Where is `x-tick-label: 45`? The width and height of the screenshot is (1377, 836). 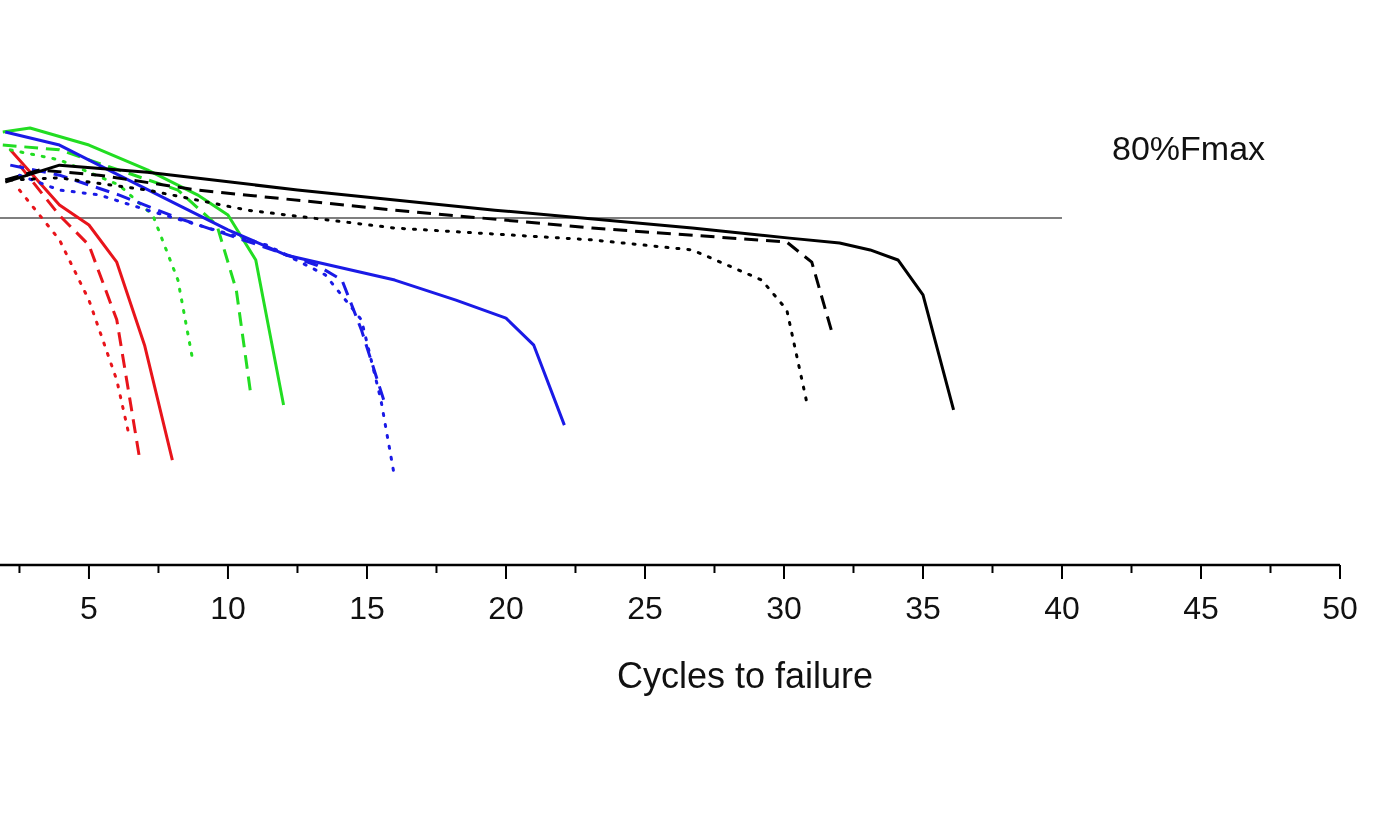 x-tick-label: 45 is located at coordinates (1201, 608).